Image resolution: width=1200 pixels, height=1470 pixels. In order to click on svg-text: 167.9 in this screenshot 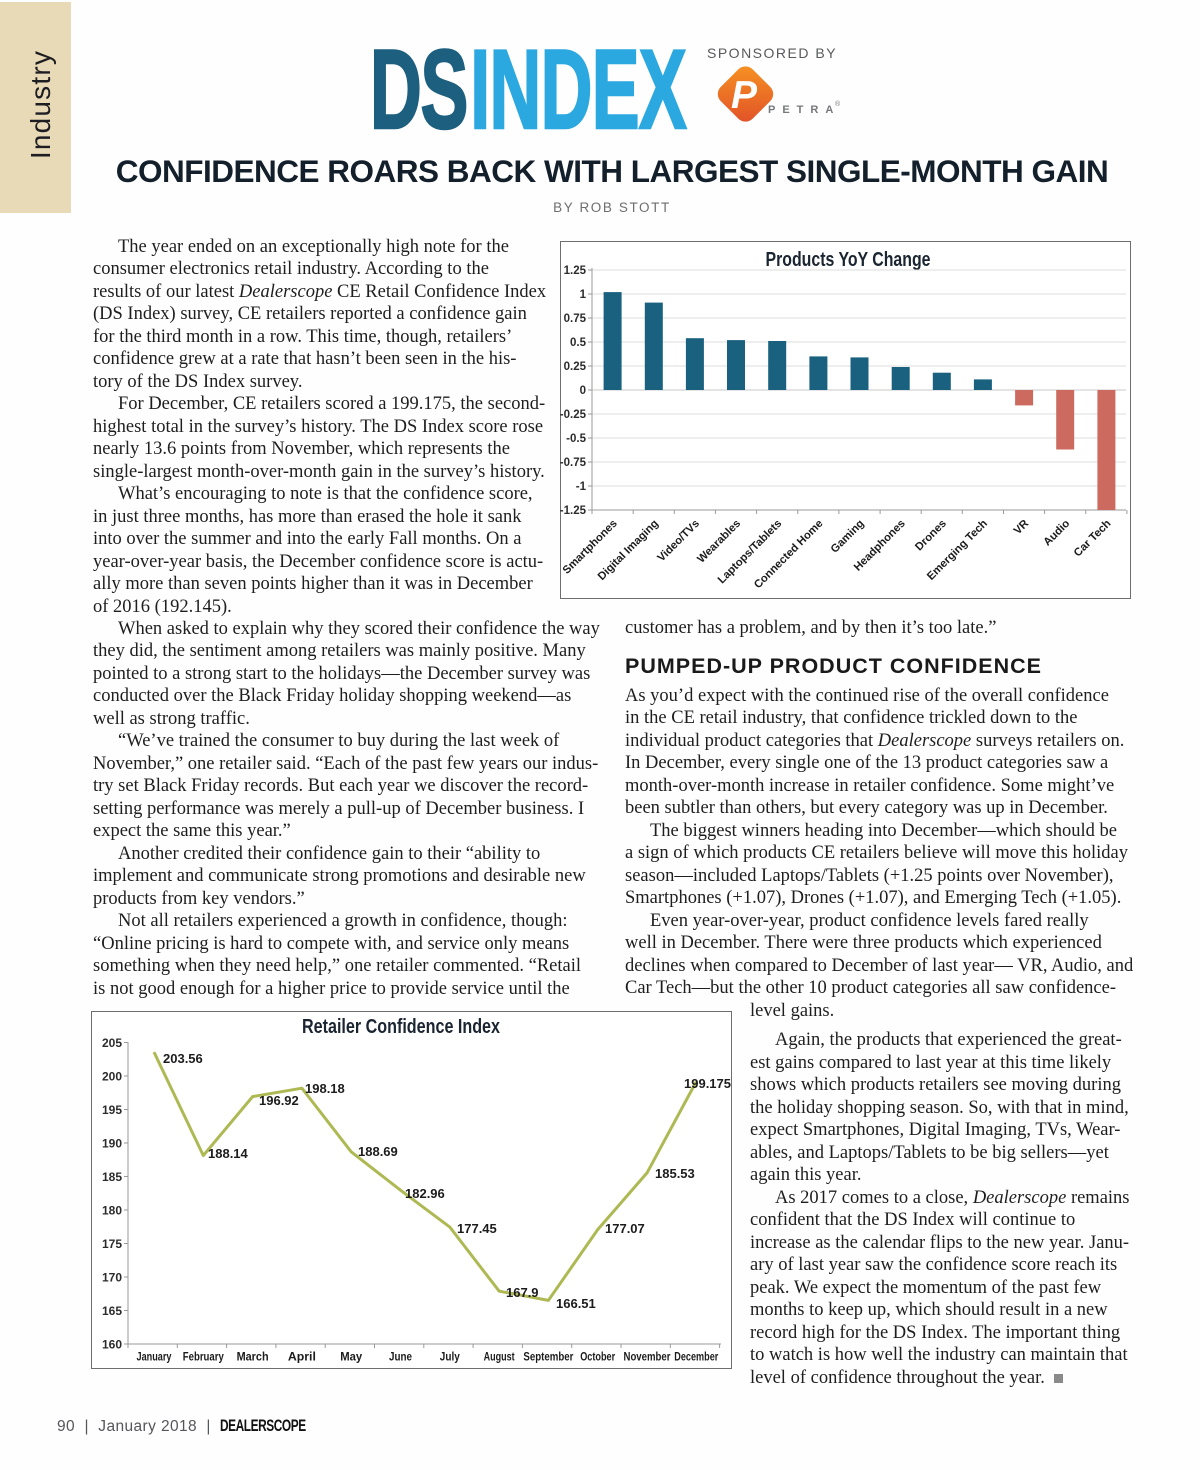, I will do `click(522, 1292)`.